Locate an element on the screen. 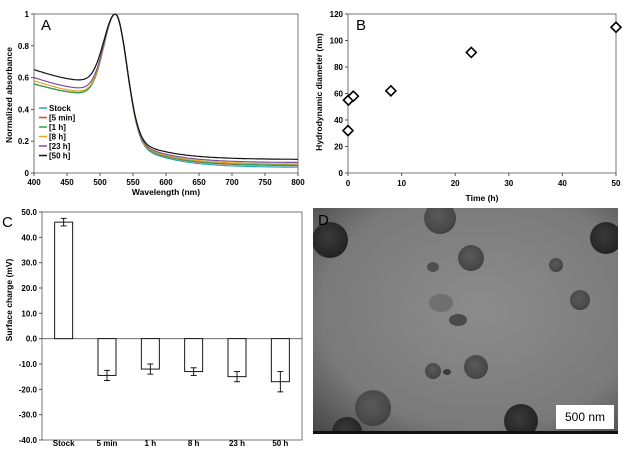  panel-a-ytick-label: 0.6 is located at coordinates (24, 78).